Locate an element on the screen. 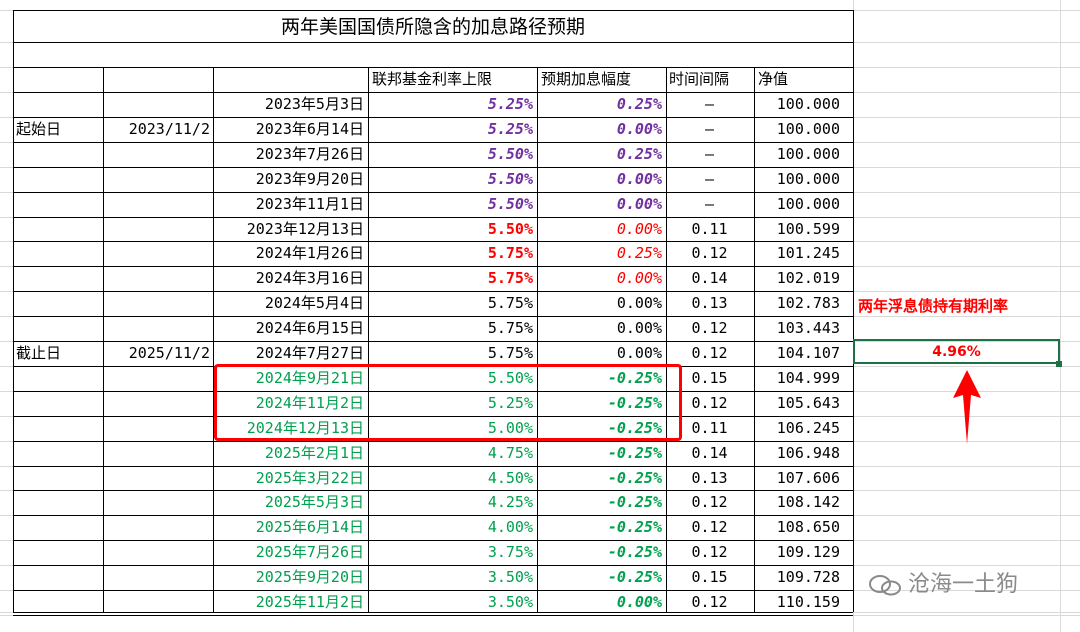 This screenshot has width=1080, height=632. cell-interval: 0.14 is located at coordinates (709, 452).